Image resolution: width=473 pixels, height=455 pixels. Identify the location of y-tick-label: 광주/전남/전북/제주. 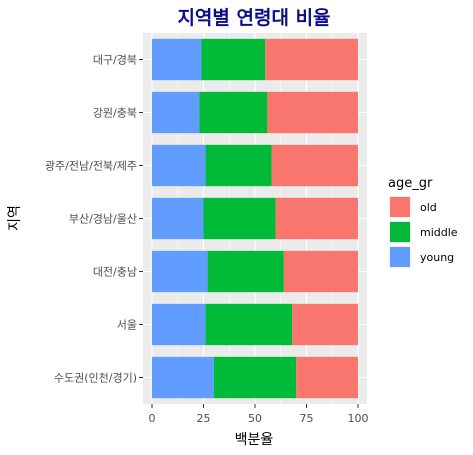
(91, 166).